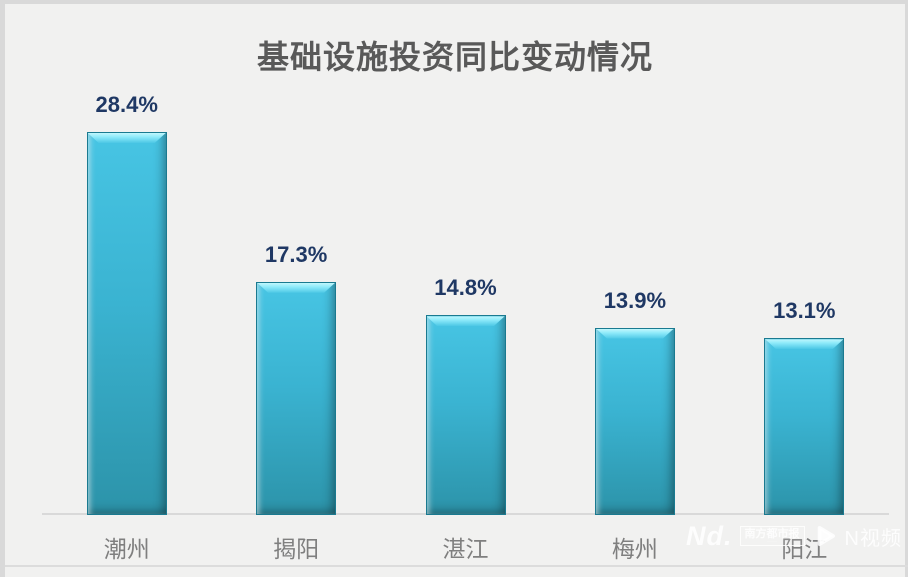  I want to click on category-label: 阳江, so click(804, 549).